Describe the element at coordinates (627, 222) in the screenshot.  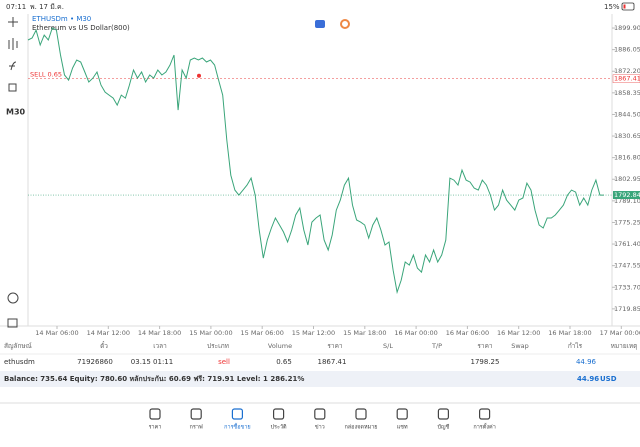
I see `y-tick-label: 1775.25` at that location.